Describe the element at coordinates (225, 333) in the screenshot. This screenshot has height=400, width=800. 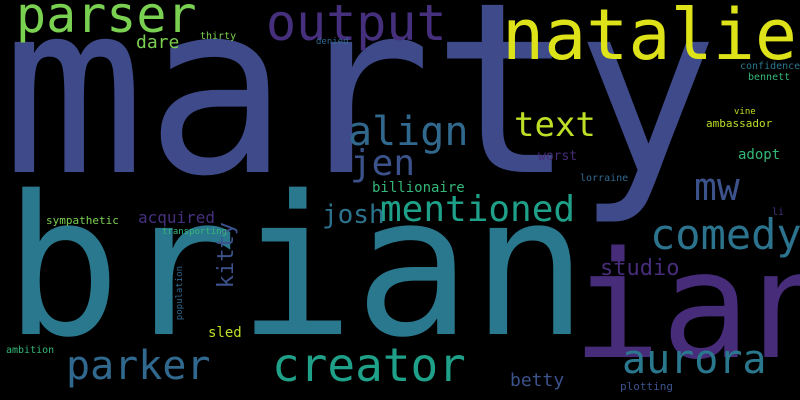
I see `word-sled: sled` at that location.